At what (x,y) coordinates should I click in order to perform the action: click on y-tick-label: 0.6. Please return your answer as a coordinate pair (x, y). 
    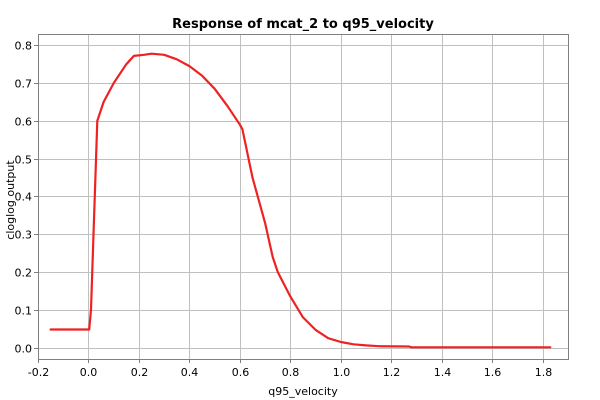
    Looking at the image, I should click on (24, 122).